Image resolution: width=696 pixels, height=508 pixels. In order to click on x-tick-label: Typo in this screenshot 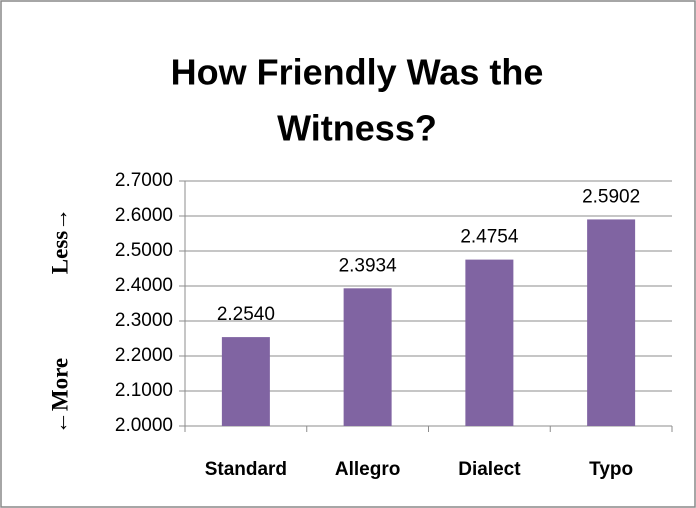, I will do `click(611, 469)`.